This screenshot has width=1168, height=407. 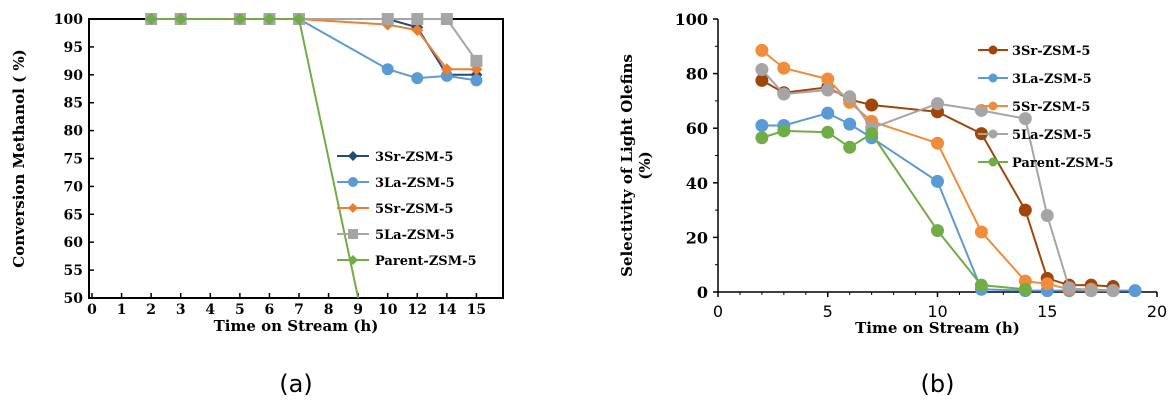 What do you see at coordinates (1063, 163) in the screenshot?
I see `legend-label-b: Parent-ZSM-5` at bounding box center [1063, 163].